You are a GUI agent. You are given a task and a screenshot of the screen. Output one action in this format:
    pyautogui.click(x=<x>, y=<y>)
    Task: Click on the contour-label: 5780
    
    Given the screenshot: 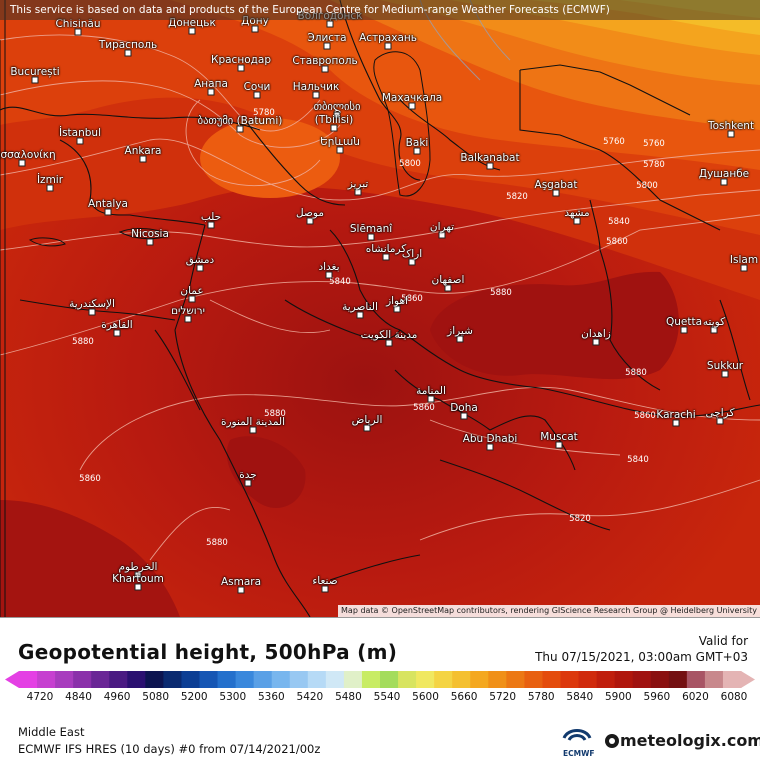 What is the action you would take?
    pyautogui.click(x=264, y=113)
    